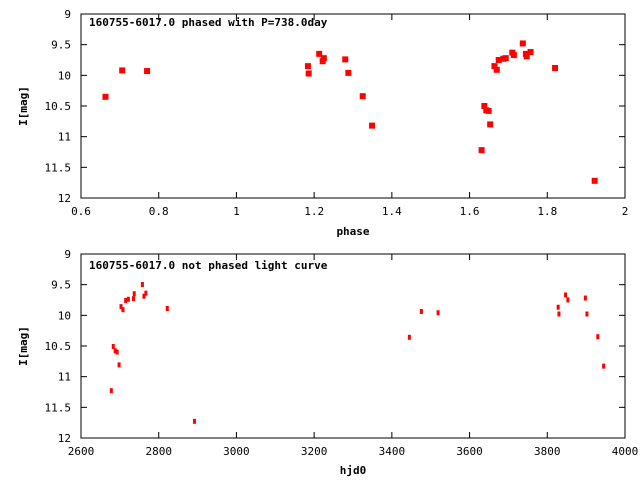 Image resolution: width=640 pixels, height=480 pixels. Describe the element at coordinates (64, 75) in the screenshot. I see `phased-y-tick-label: 10` at that location.